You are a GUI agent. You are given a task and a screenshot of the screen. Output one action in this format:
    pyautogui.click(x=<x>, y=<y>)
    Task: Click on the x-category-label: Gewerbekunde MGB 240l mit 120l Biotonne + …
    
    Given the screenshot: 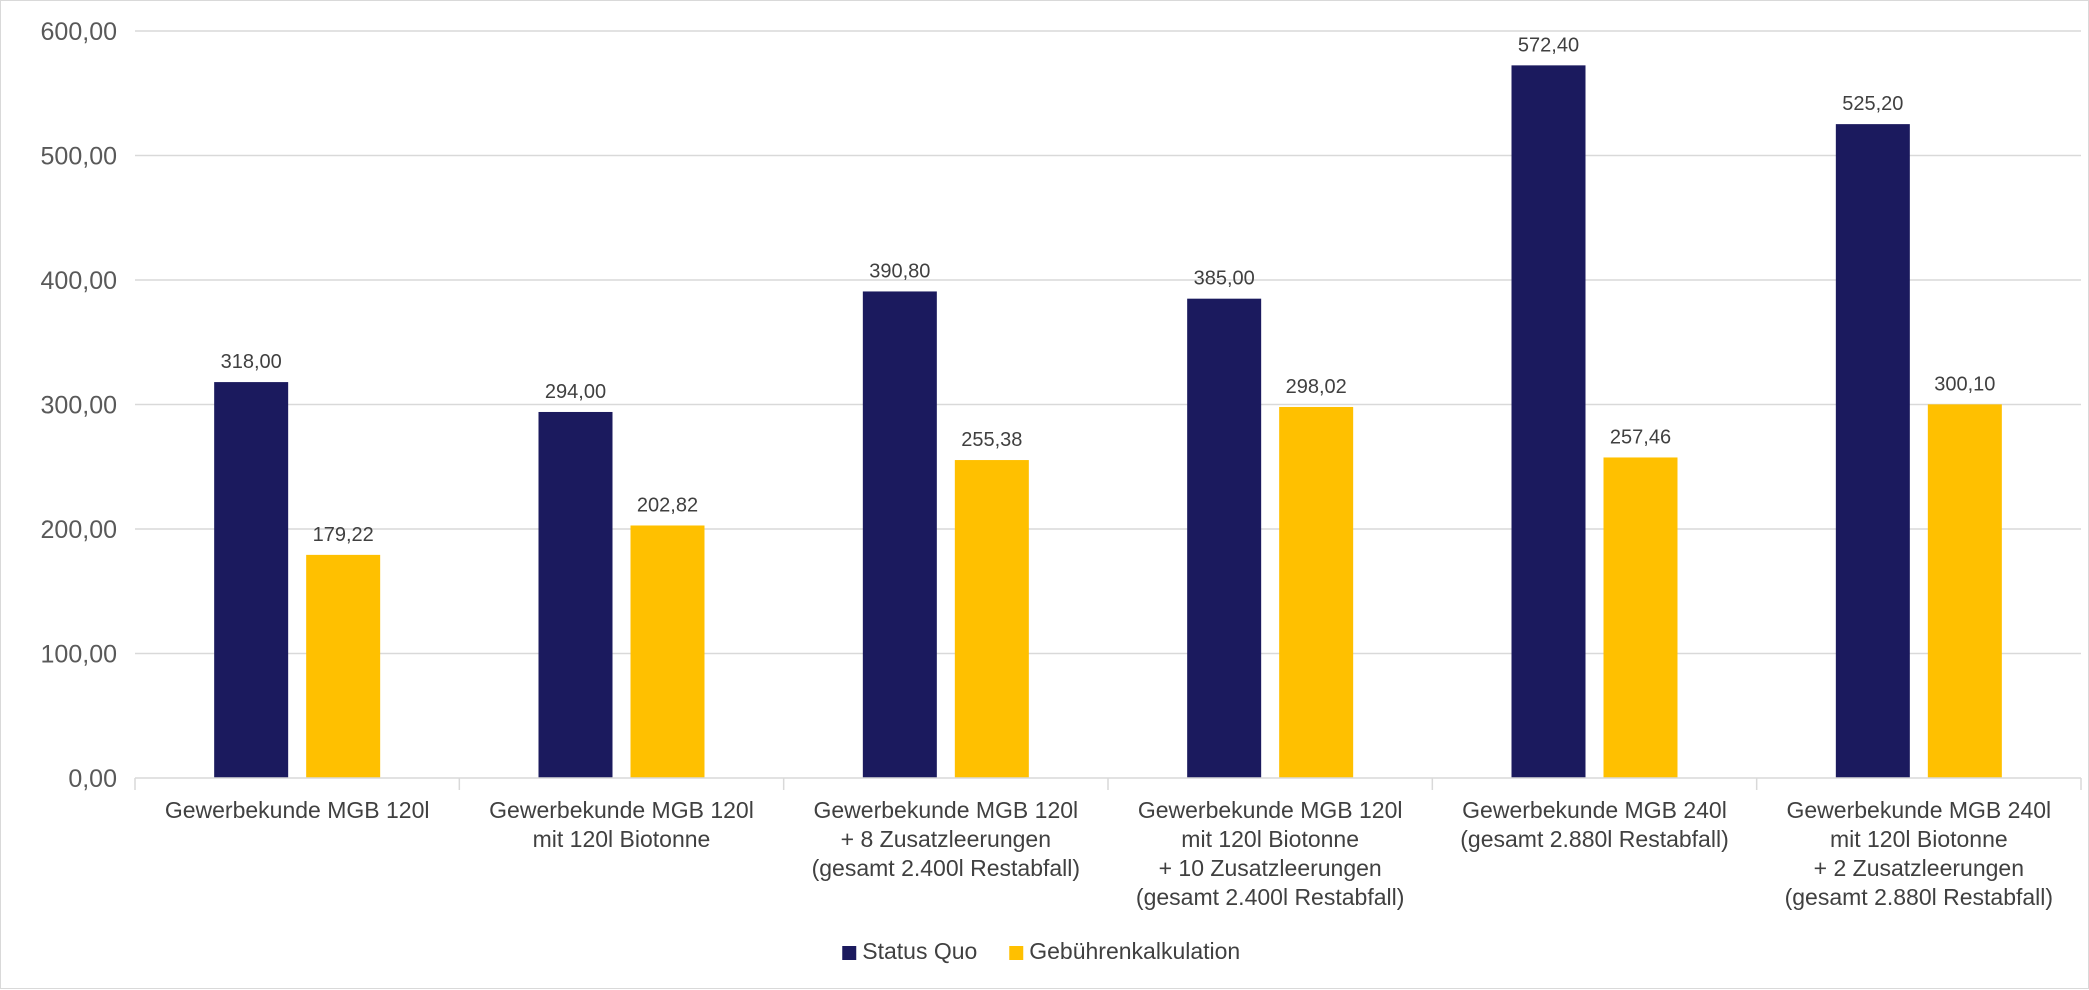 What is the action you would take?
    pyautogui.click(x=1919, y=853)
    